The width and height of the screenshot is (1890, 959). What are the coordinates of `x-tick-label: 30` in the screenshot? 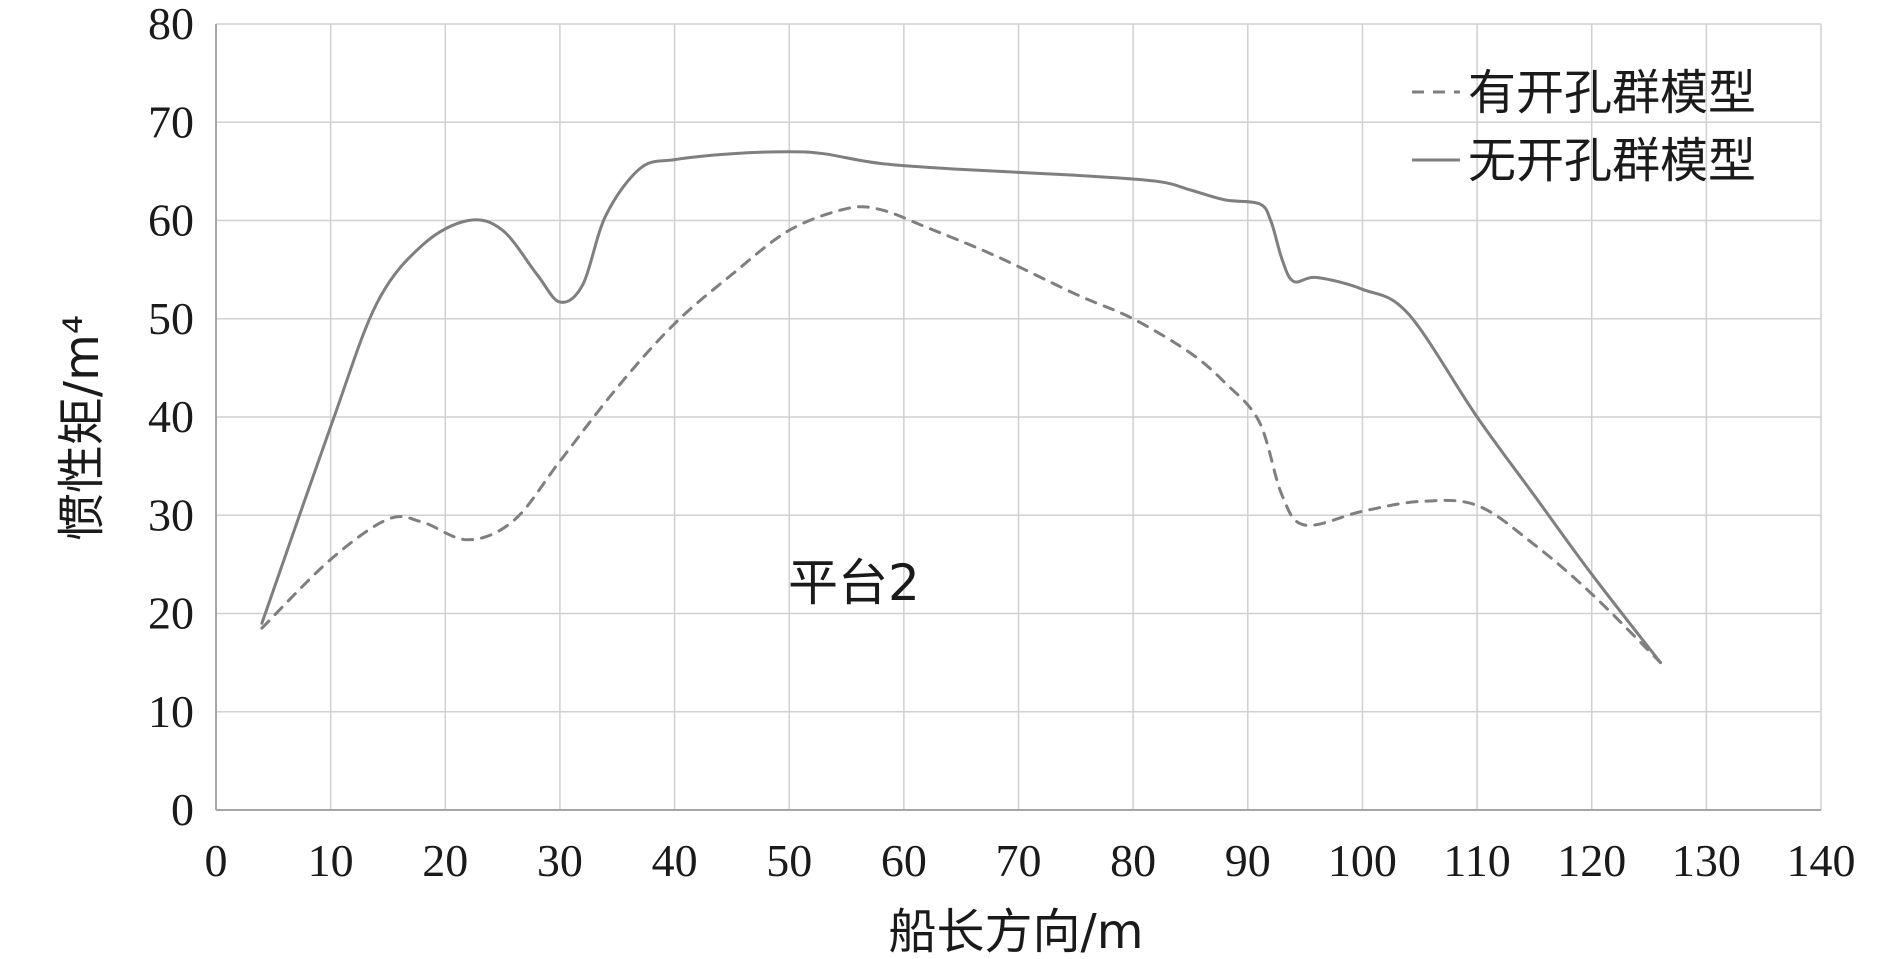 It's located at (560, 860).